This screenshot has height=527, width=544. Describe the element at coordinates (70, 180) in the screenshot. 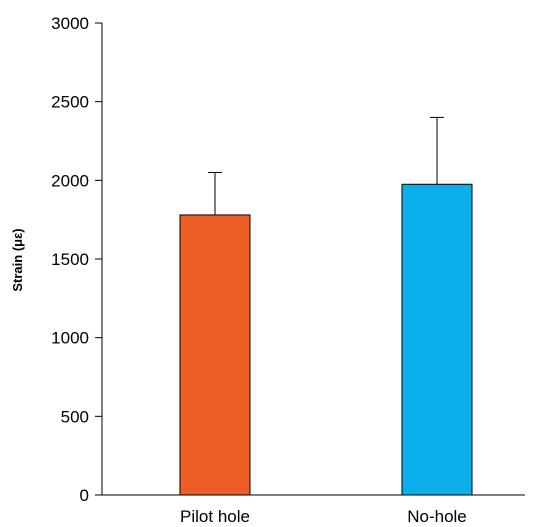

I see `y-tick-label: 2000` at that location.